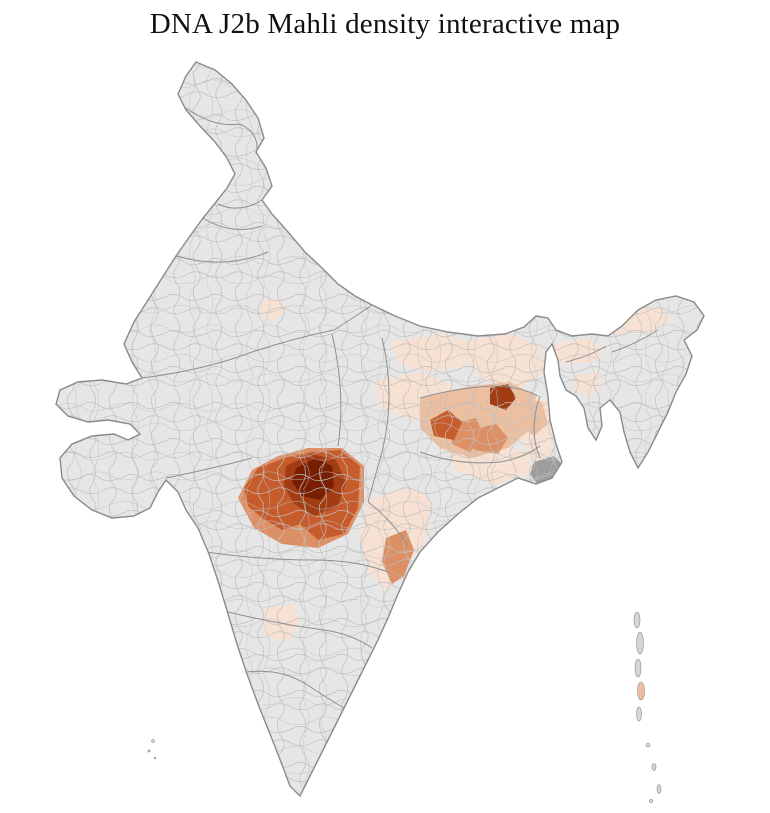 Image resolution: width=770 pixels, height=813 pixels. Describe the element at coordinates (221, 129) in the screenshot. I see `state-line-kashmir` at that location.